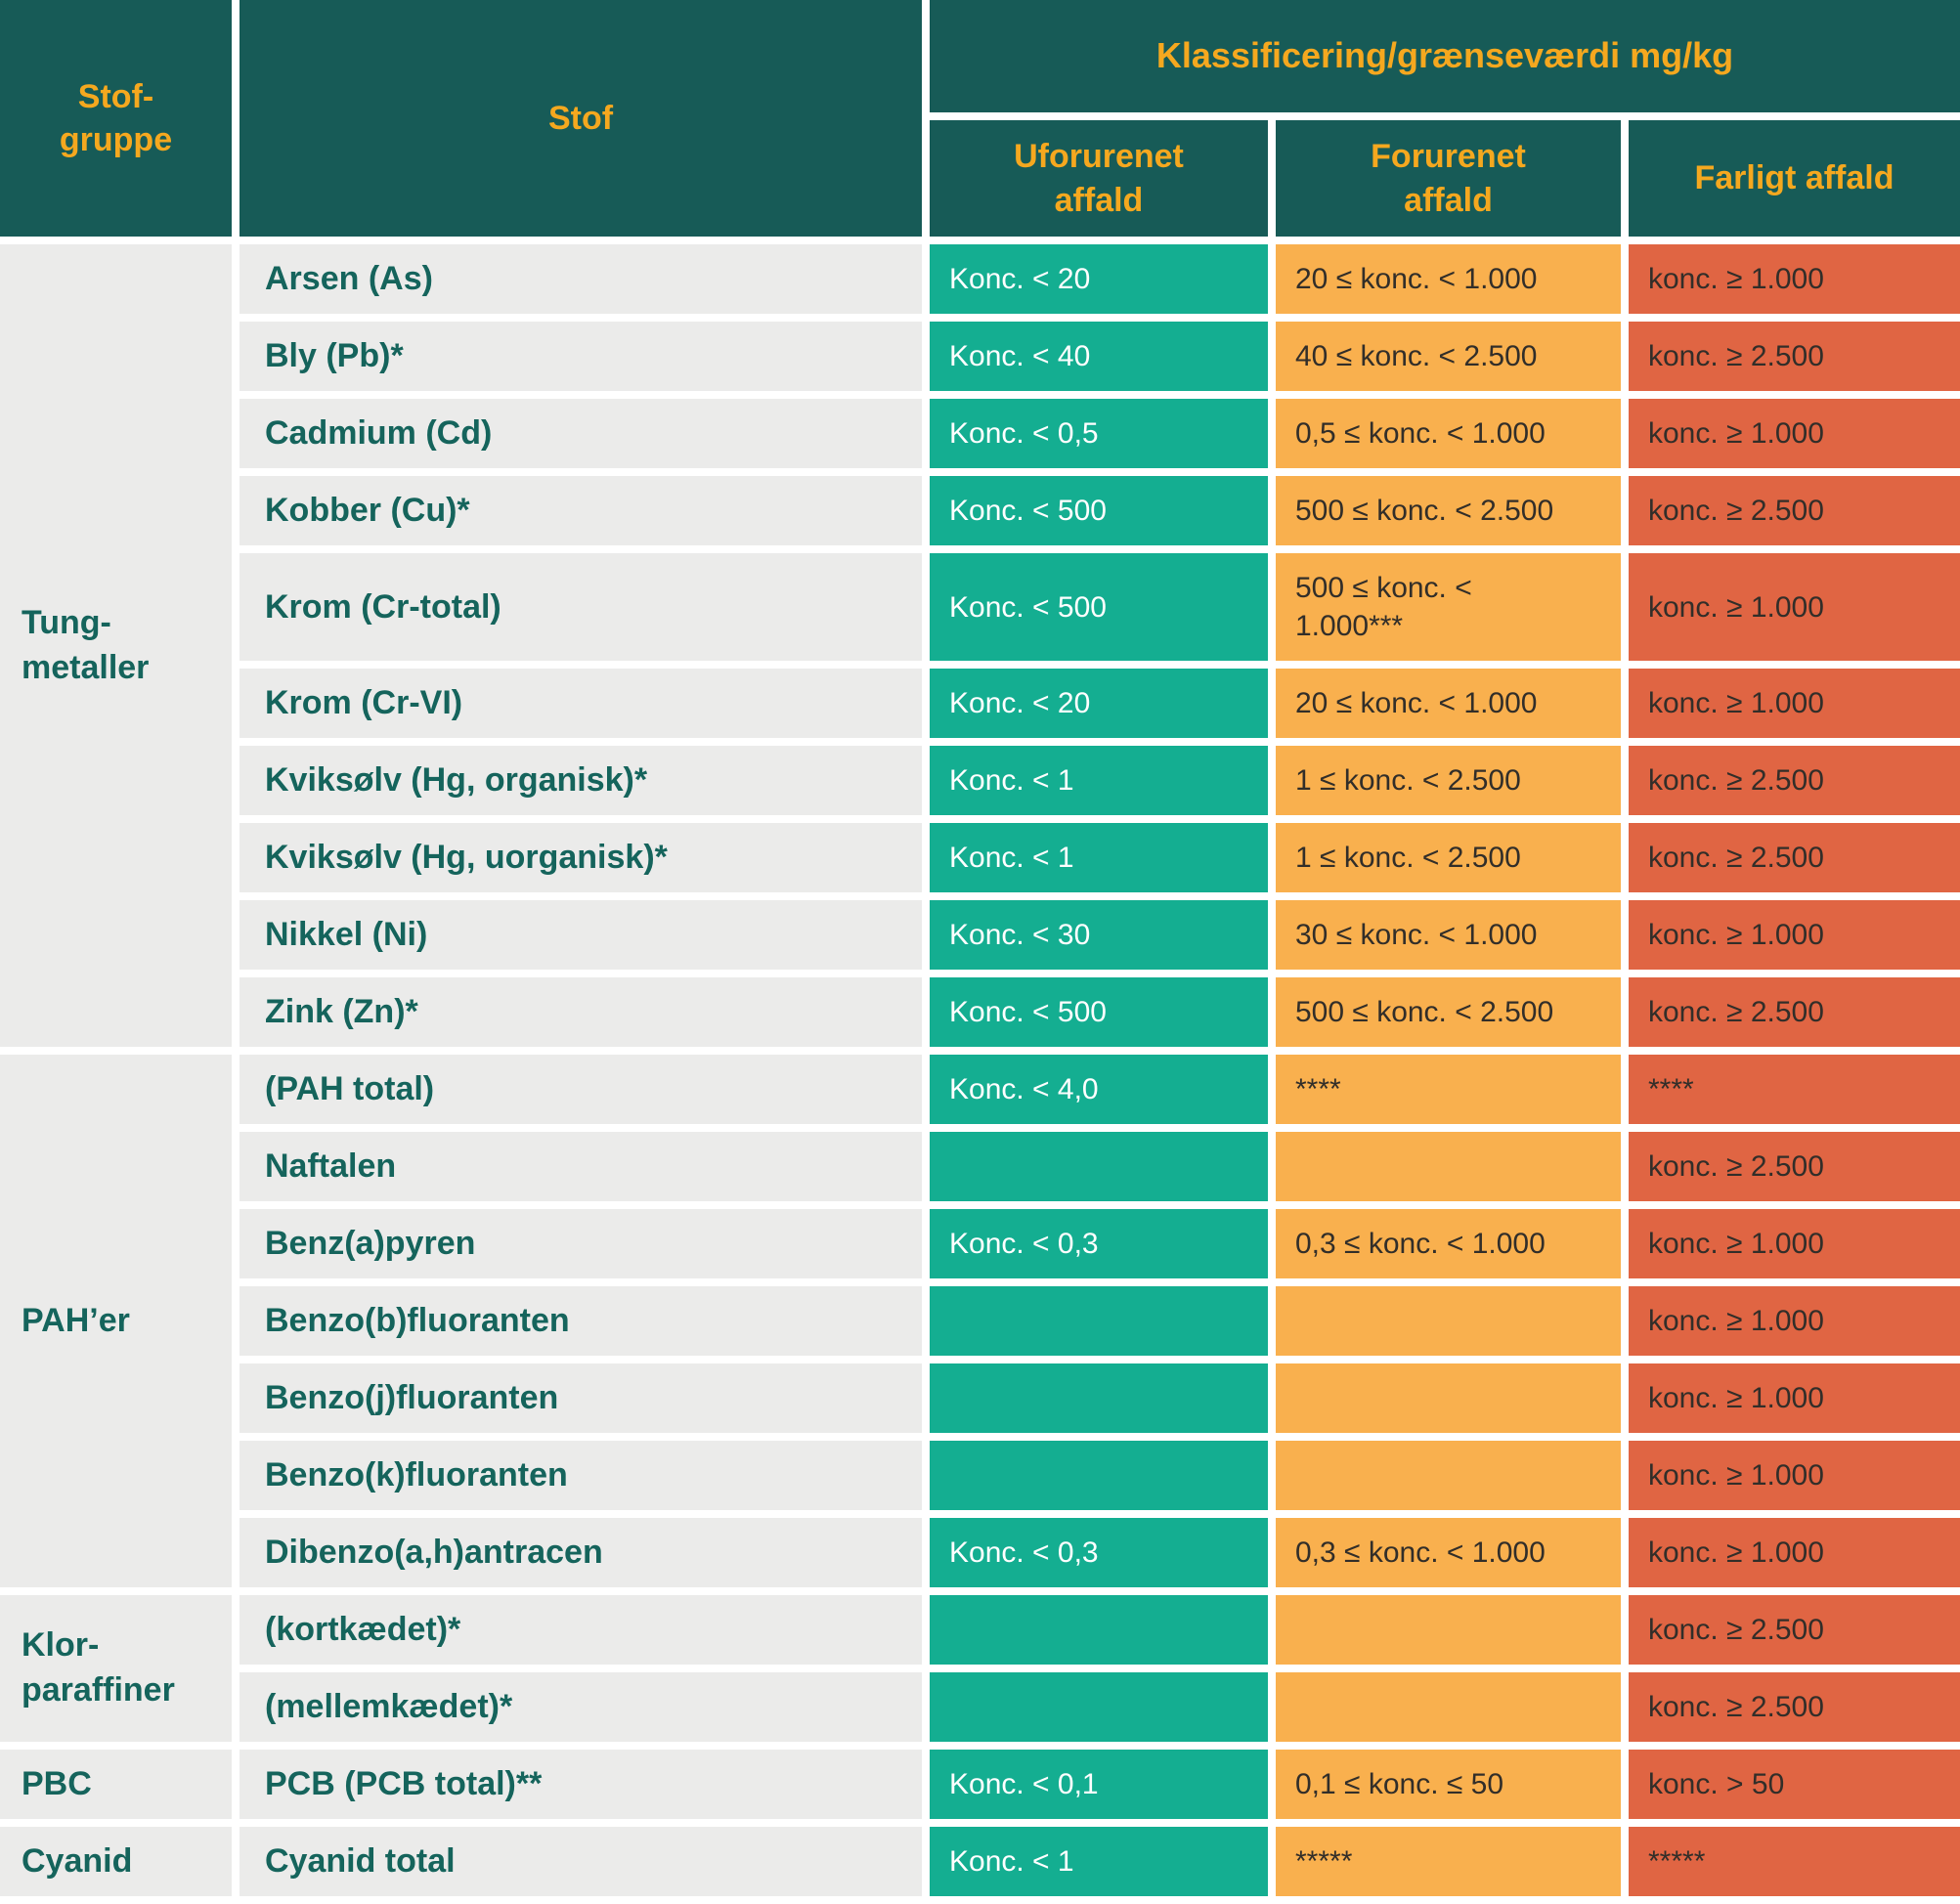 The height and width of the screenshot is (1904, 1960). I want to click on header-stof: Stof, so click(581, 118).